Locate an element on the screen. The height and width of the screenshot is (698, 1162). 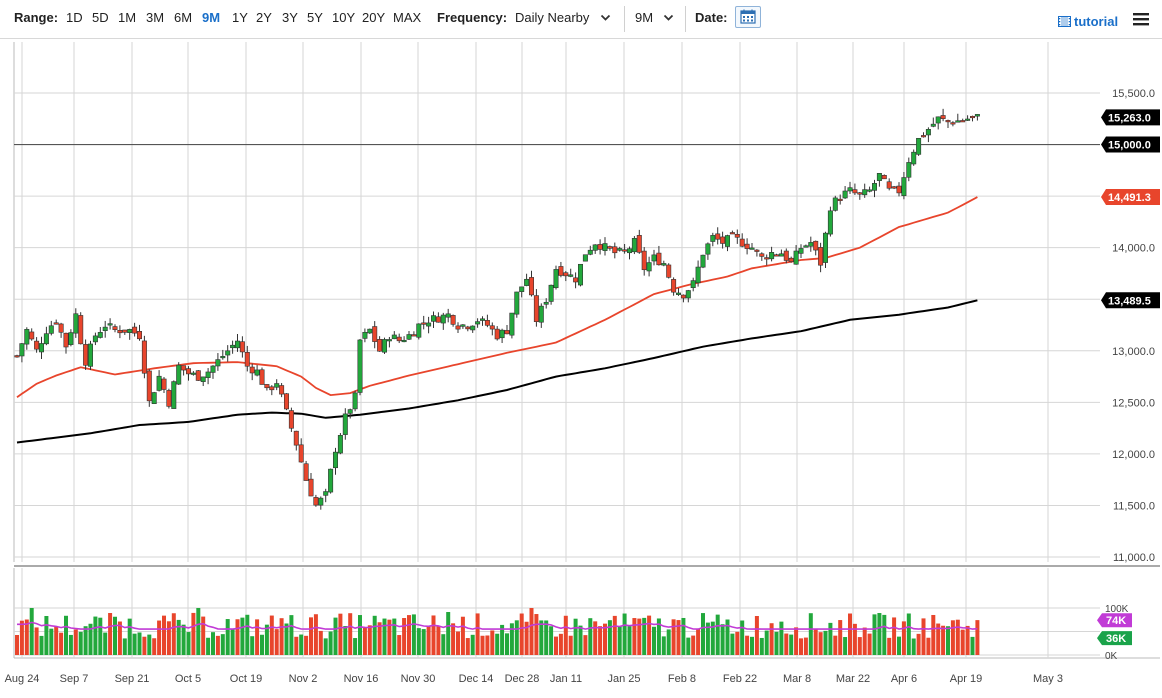
range-button-max: MAX is located at coordinates (407, 17).